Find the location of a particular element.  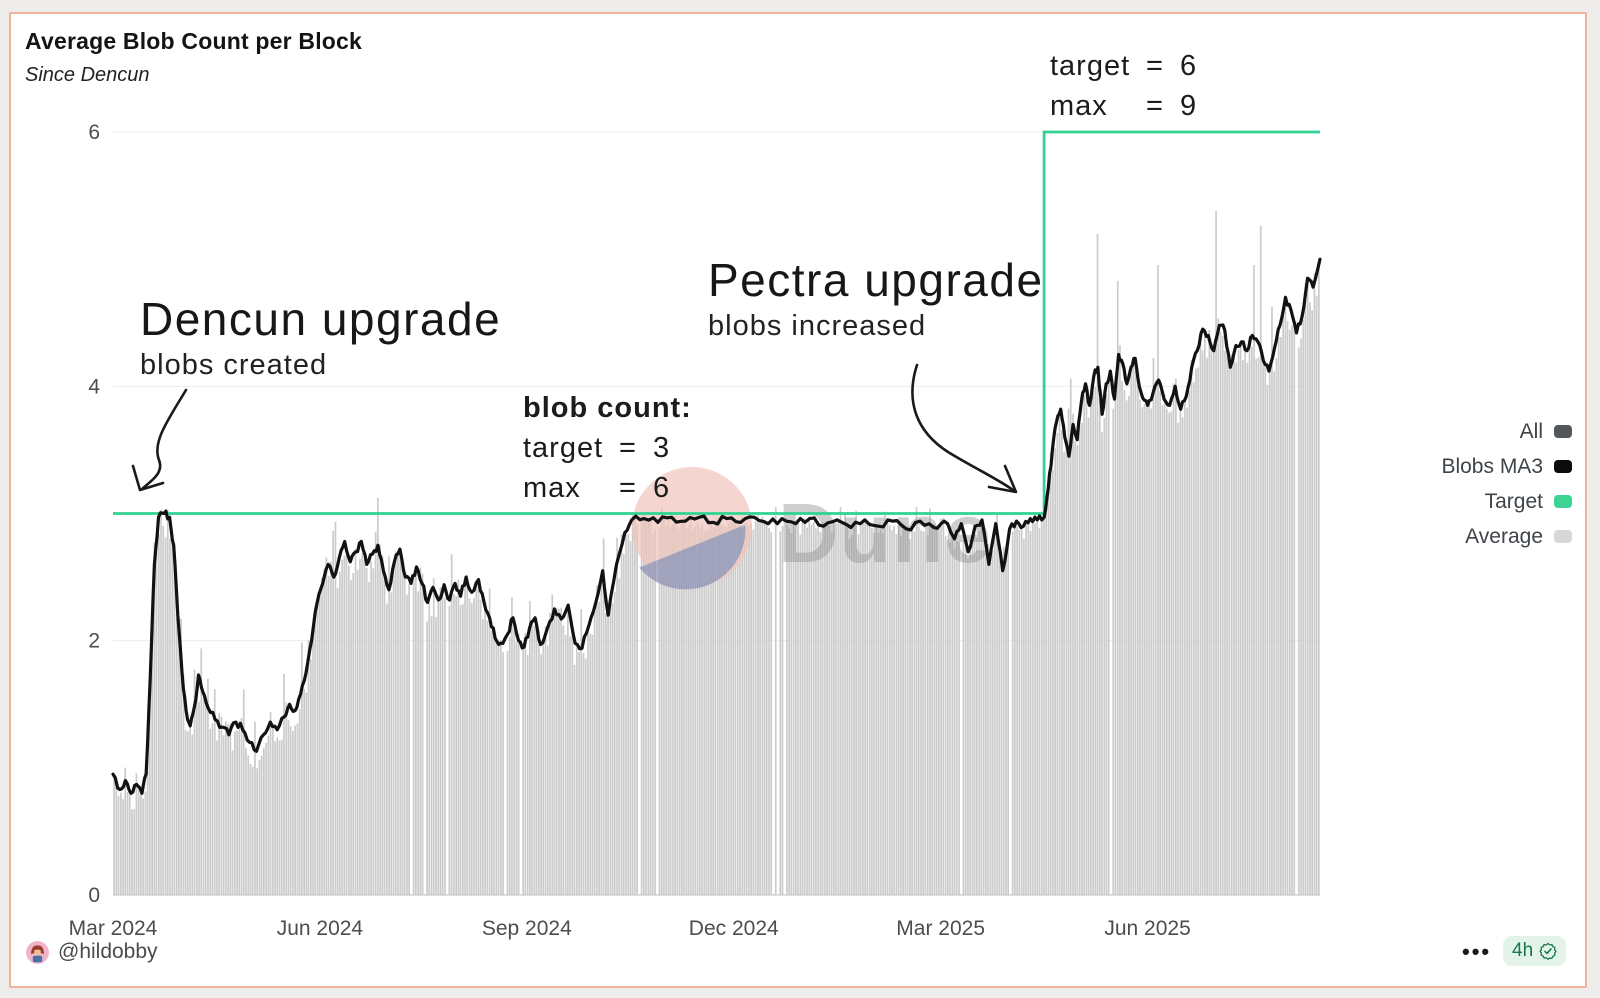

x-tick-label: Dec 2024 is located at coordinates (734, 928).